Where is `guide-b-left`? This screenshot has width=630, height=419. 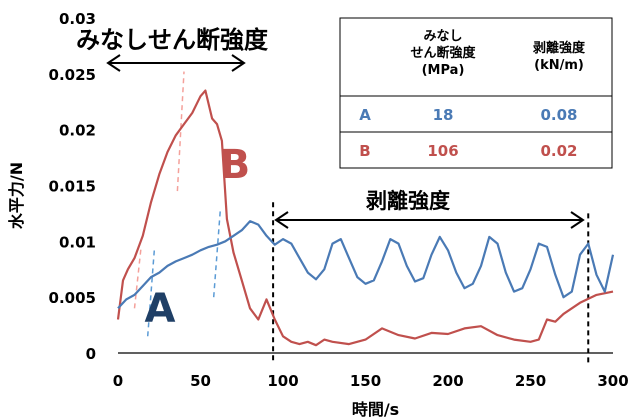 guide-b-left is located at coordinates (137, 277).